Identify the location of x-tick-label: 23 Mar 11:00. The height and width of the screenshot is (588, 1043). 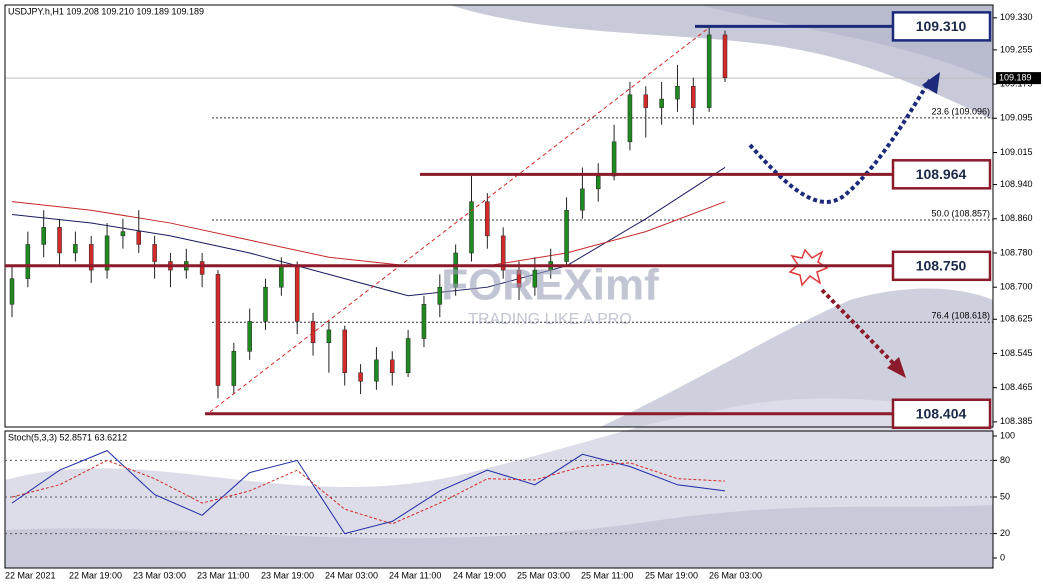
(223, 575).